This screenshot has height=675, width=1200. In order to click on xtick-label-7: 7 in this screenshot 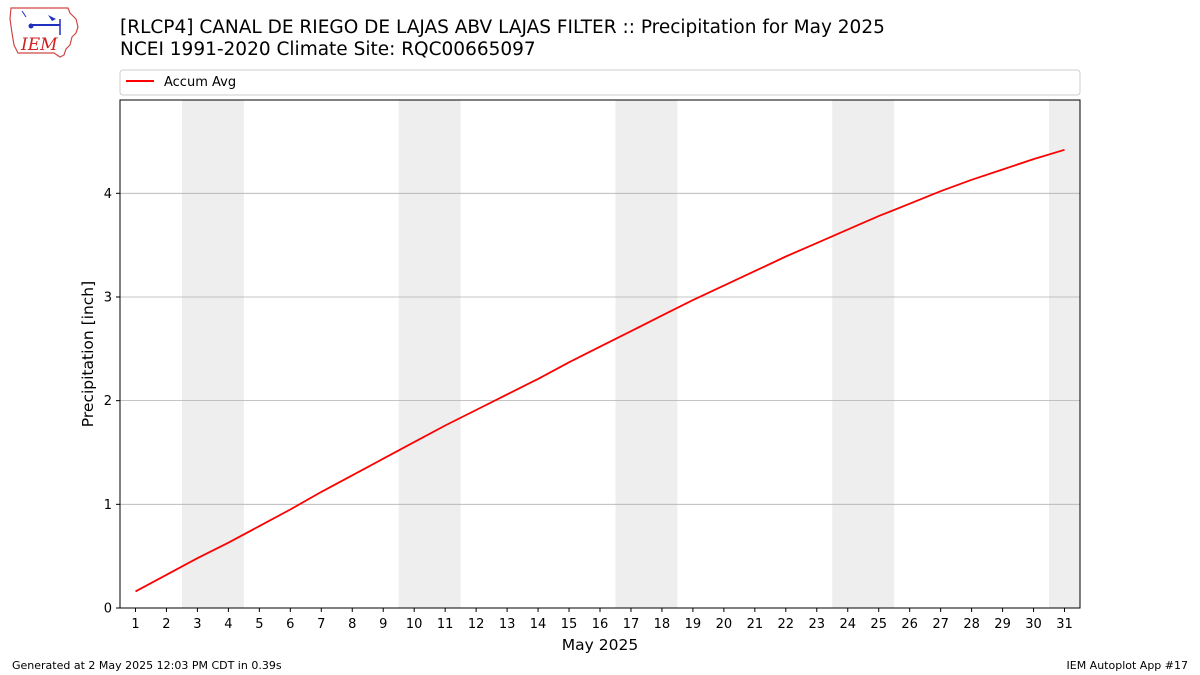, I will do `click(321, 624)`.